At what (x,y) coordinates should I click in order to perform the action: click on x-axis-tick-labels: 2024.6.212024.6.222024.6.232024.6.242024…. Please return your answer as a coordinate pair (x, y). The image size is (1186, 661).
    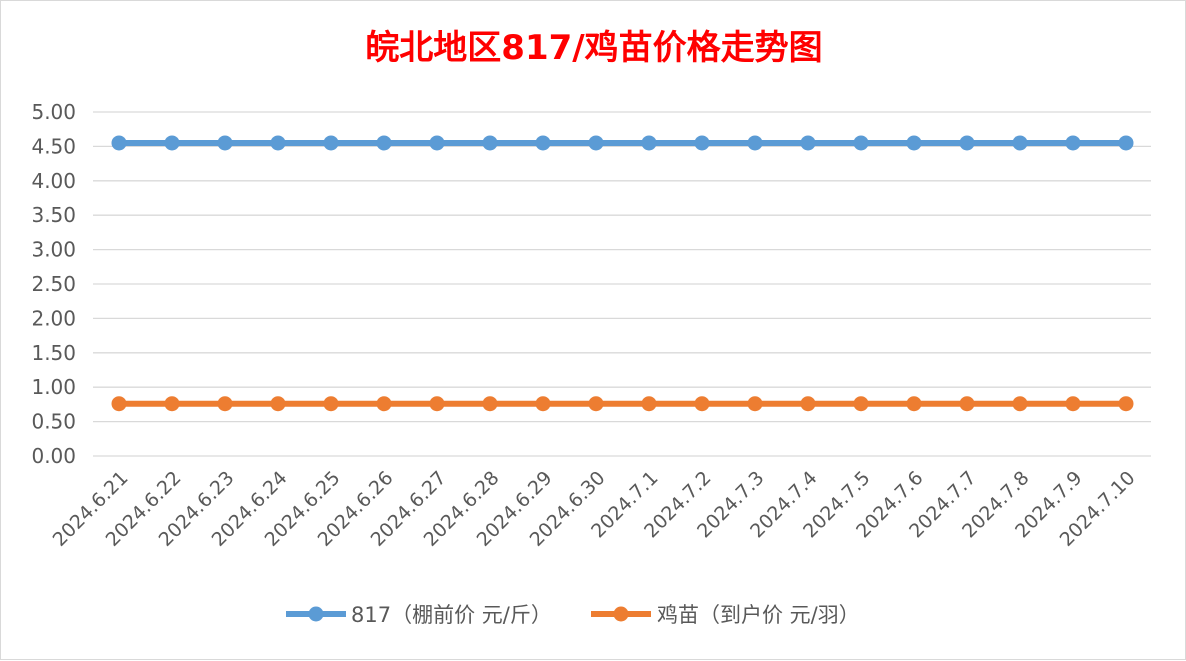
    Looking at the image, I should click on (594, 509).